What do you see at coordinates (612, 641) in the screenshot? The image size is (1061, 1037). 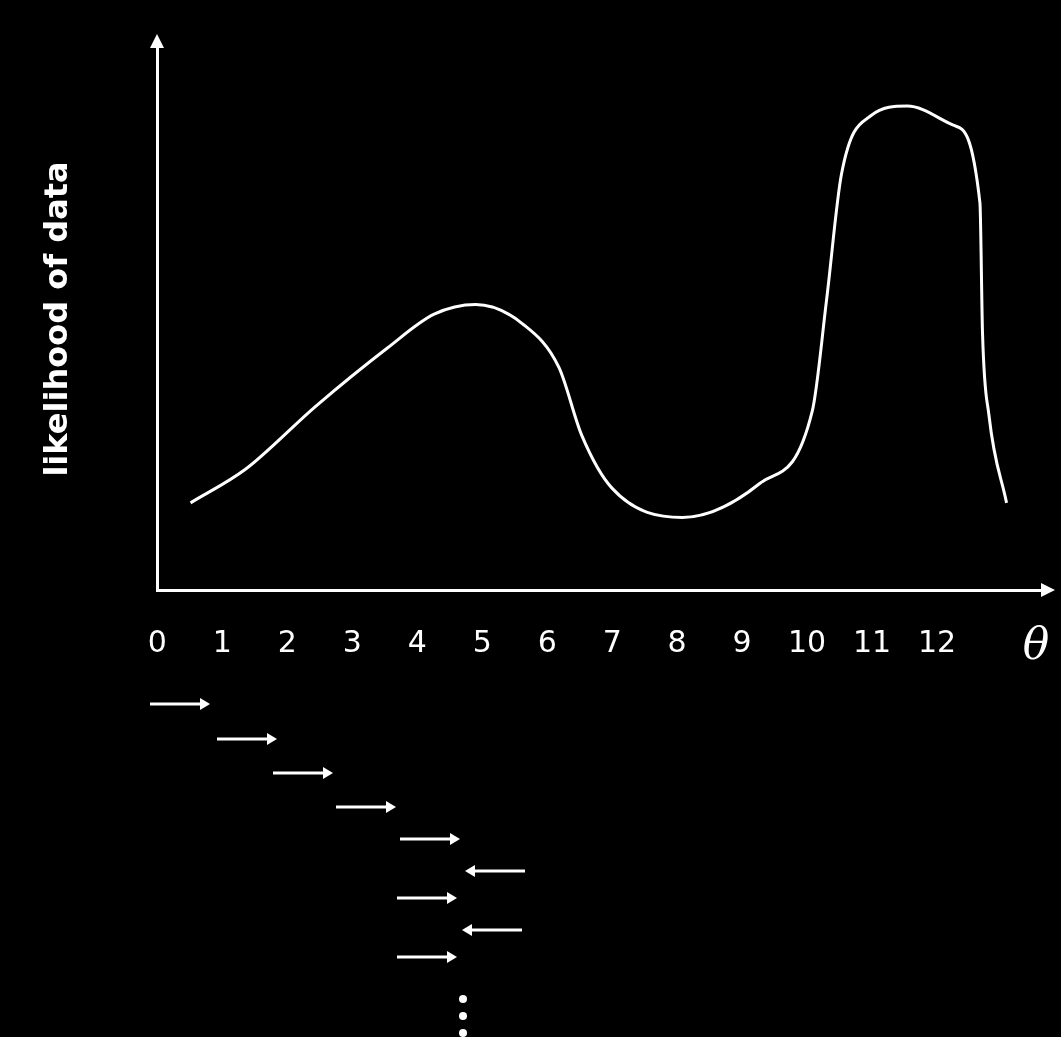 I see `x-tick-label: 7` at bounding box center [612, 641].